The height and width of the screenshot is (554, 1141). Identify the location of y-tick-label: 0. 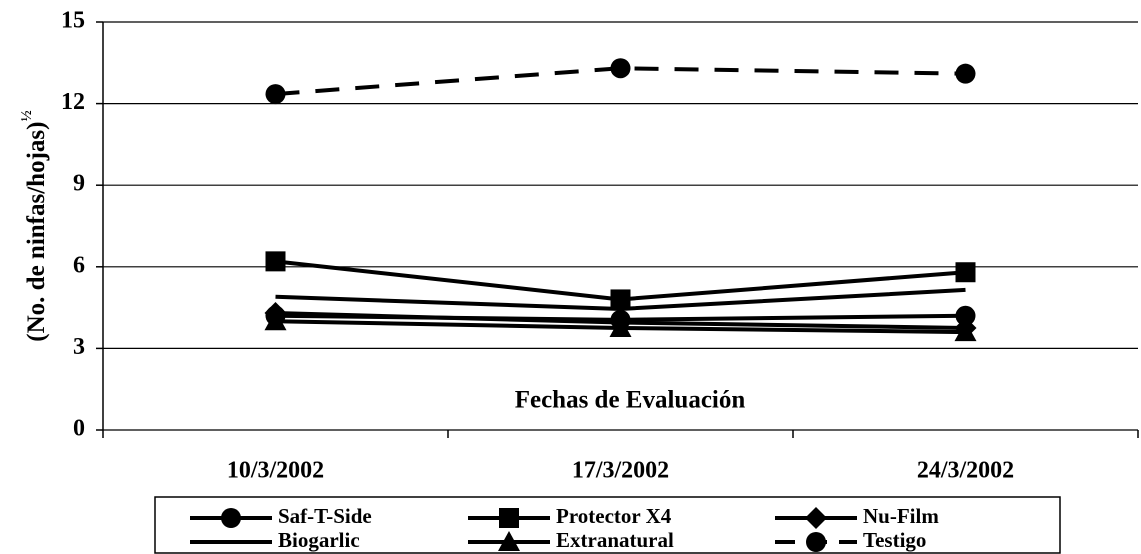
(79, 429).